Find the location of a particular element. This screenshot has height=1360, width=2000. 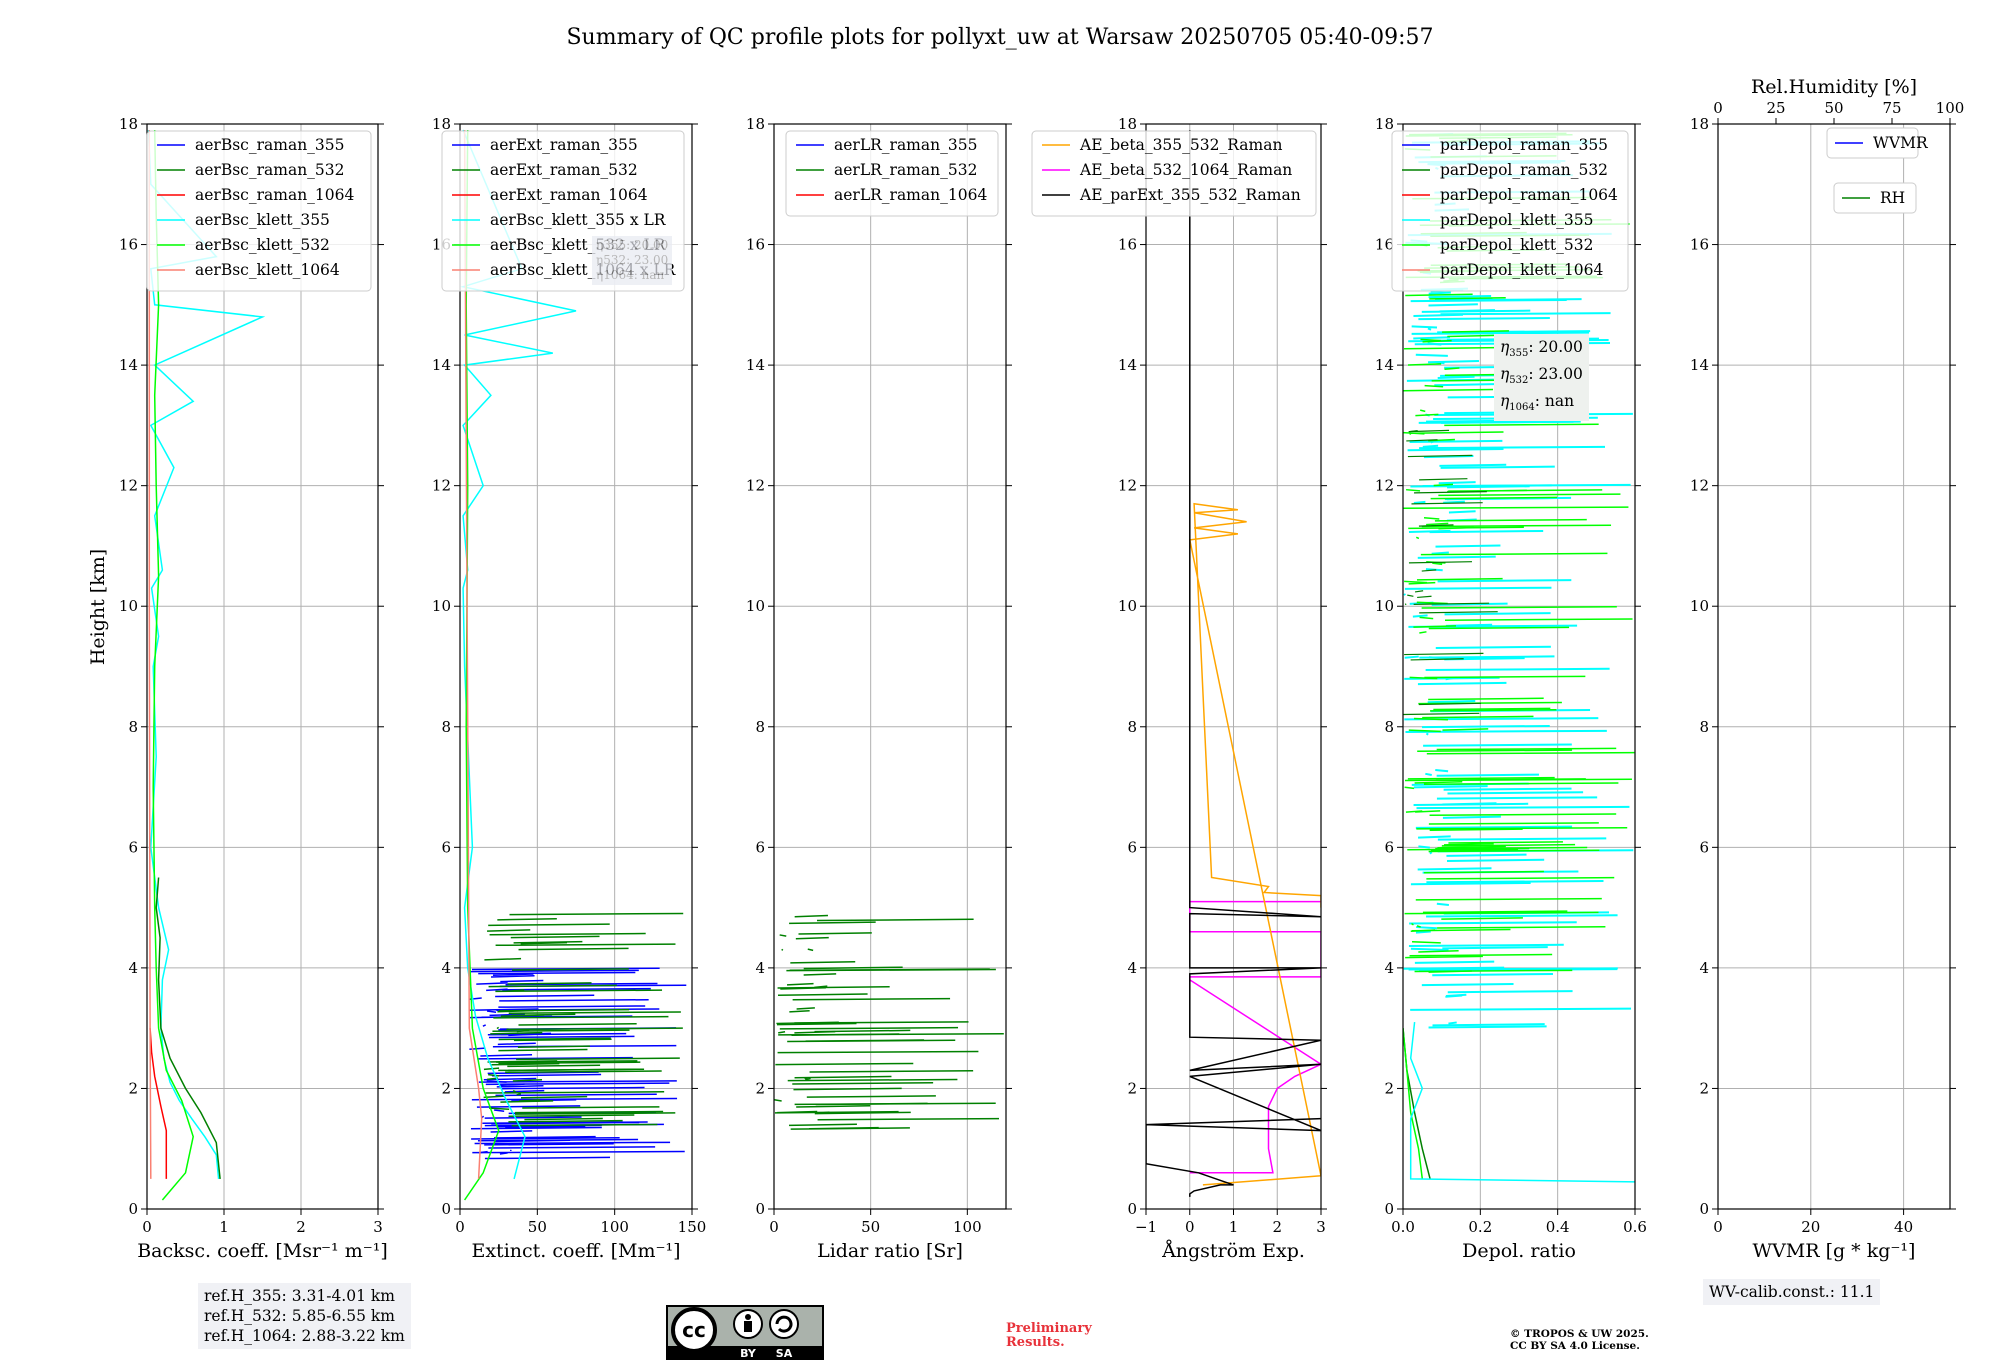

legend-label: AE_beta_532_1064_Raman is located at coordinates (1185, 170).